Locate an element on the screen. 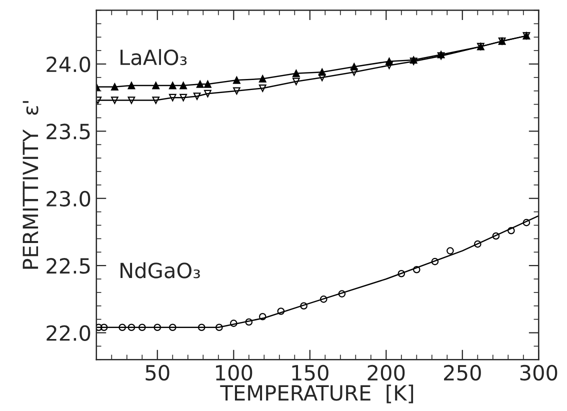 Image resolution: width=567 pixels, height=411 pixels. y-axis-title: PERMITTIVITY ε' is located at coordinates (30, 185).